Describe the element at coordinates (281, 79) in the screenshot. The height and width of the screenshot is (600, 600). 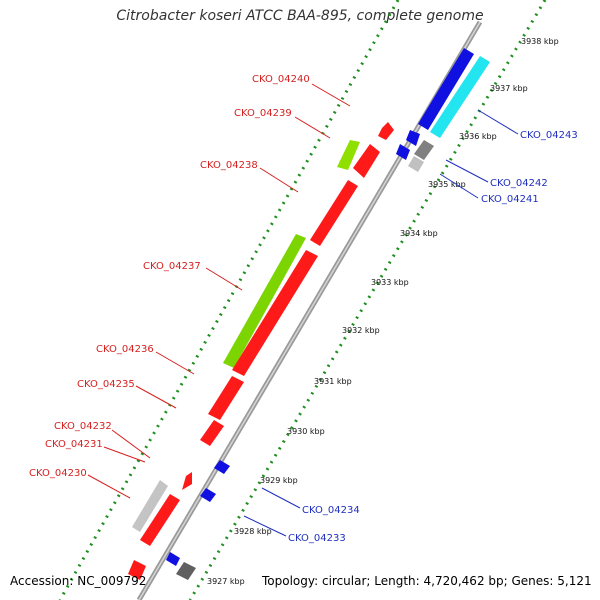
I see `gene-label: CKO_04240` at that location.